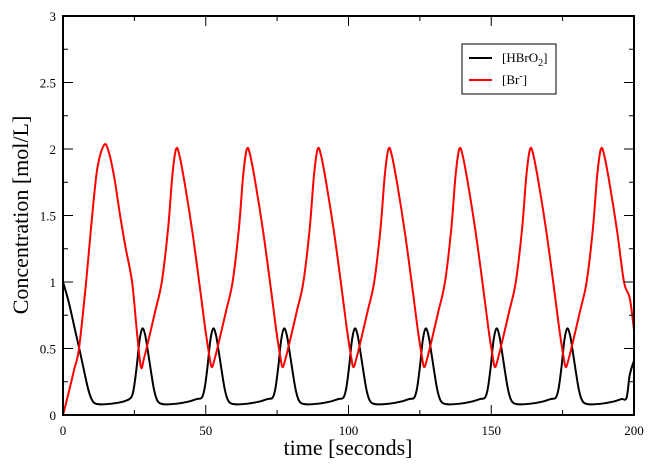 The height and width of the screenshot is (470, 653). Describe the element at coordinates (514, 79) in the screenshot. I see `legend-label-br: [Br-]` at that location.